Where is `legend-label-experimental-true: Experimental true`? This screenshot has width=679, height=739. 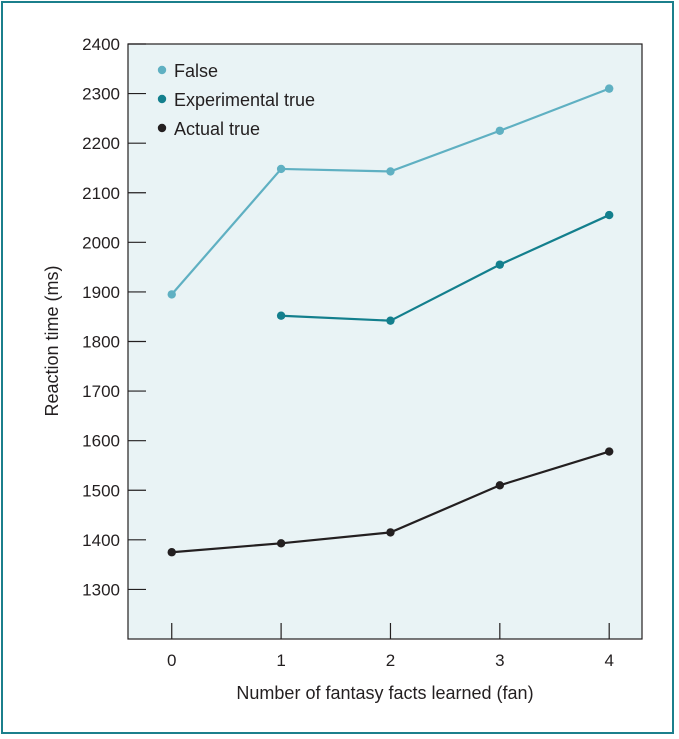
legend-label-experimental-true: Experimental true is located at coordinates (244, 100).